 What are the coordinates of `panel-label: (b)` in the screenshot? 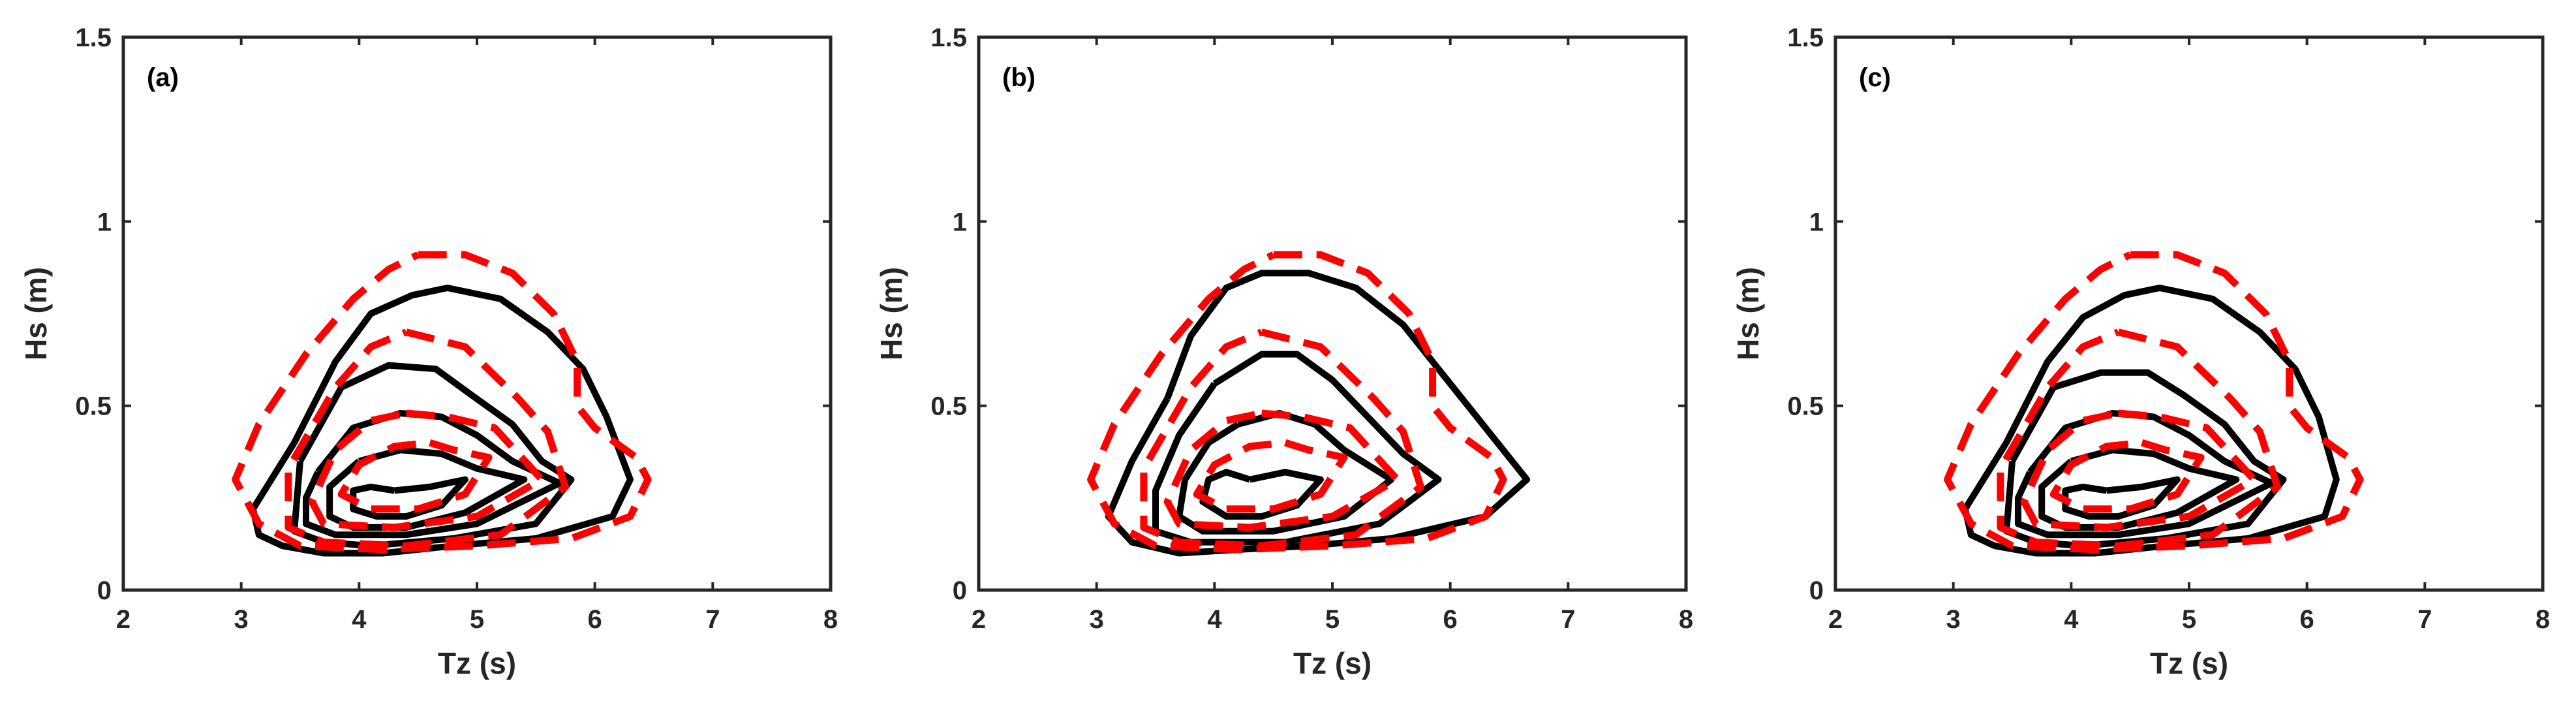 It's located at (1018, 77).